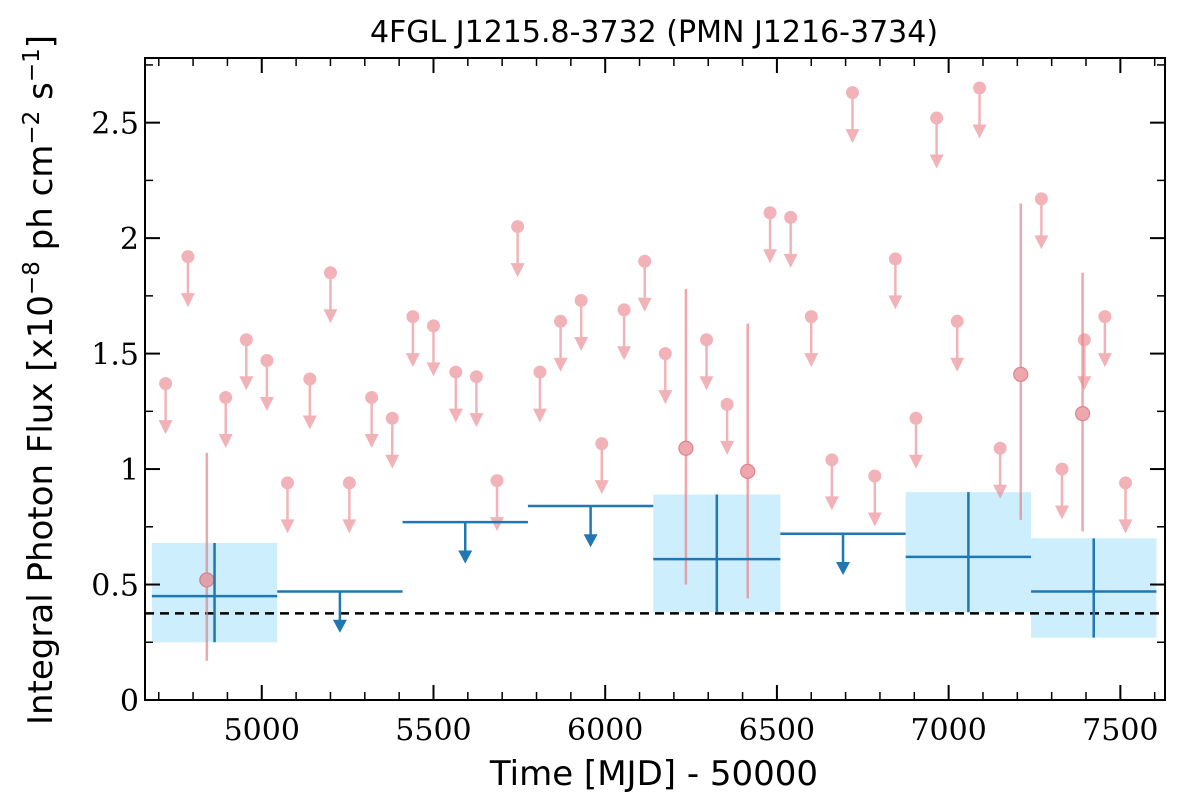 The width and height of the screenshot is (1200, 800). What do you see at coordinates (948, 730) in the screenshot?
I see `x-tick-label: 7000` at bounding box center [948, 730].